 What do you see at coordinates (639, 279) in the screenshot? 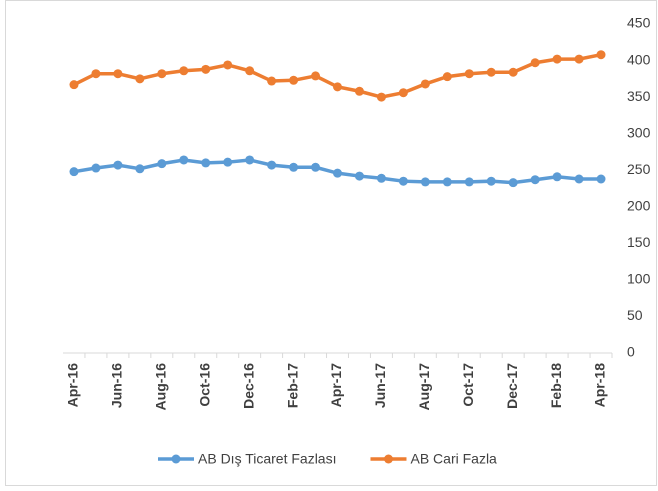
I see `y-tick-label: 100` at bounding box center [639, 279].